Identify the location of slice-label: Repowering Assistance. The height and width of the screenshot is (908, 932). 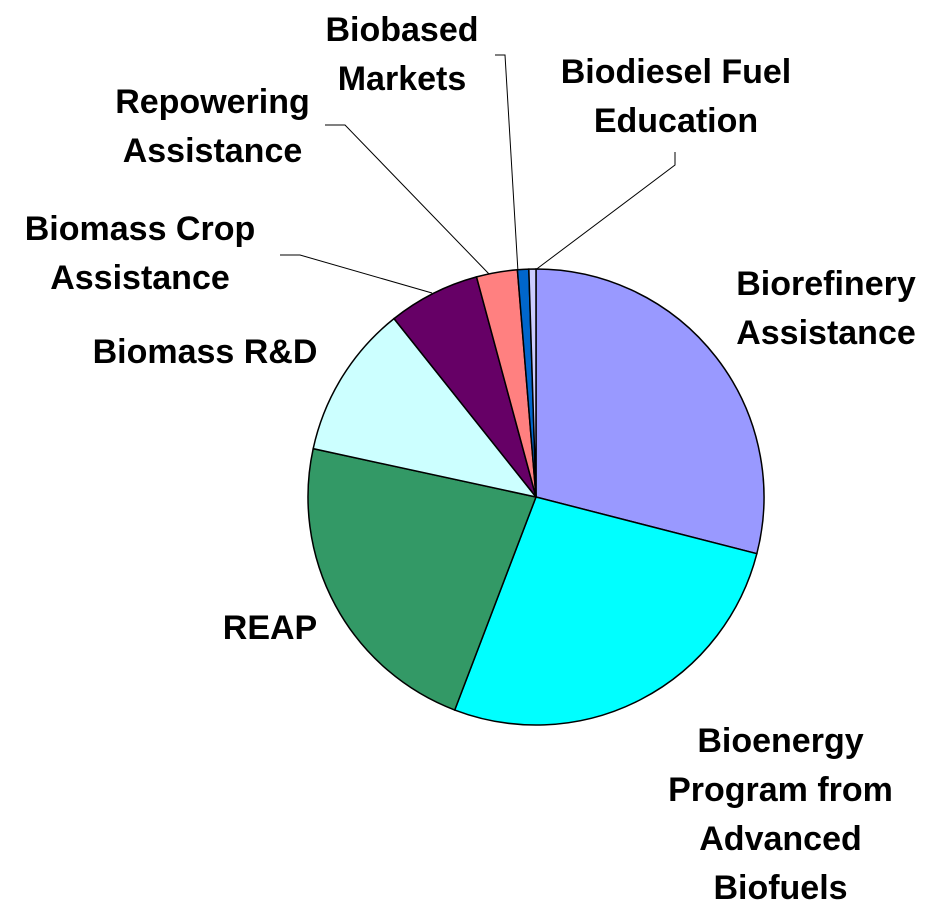
(212, 126).